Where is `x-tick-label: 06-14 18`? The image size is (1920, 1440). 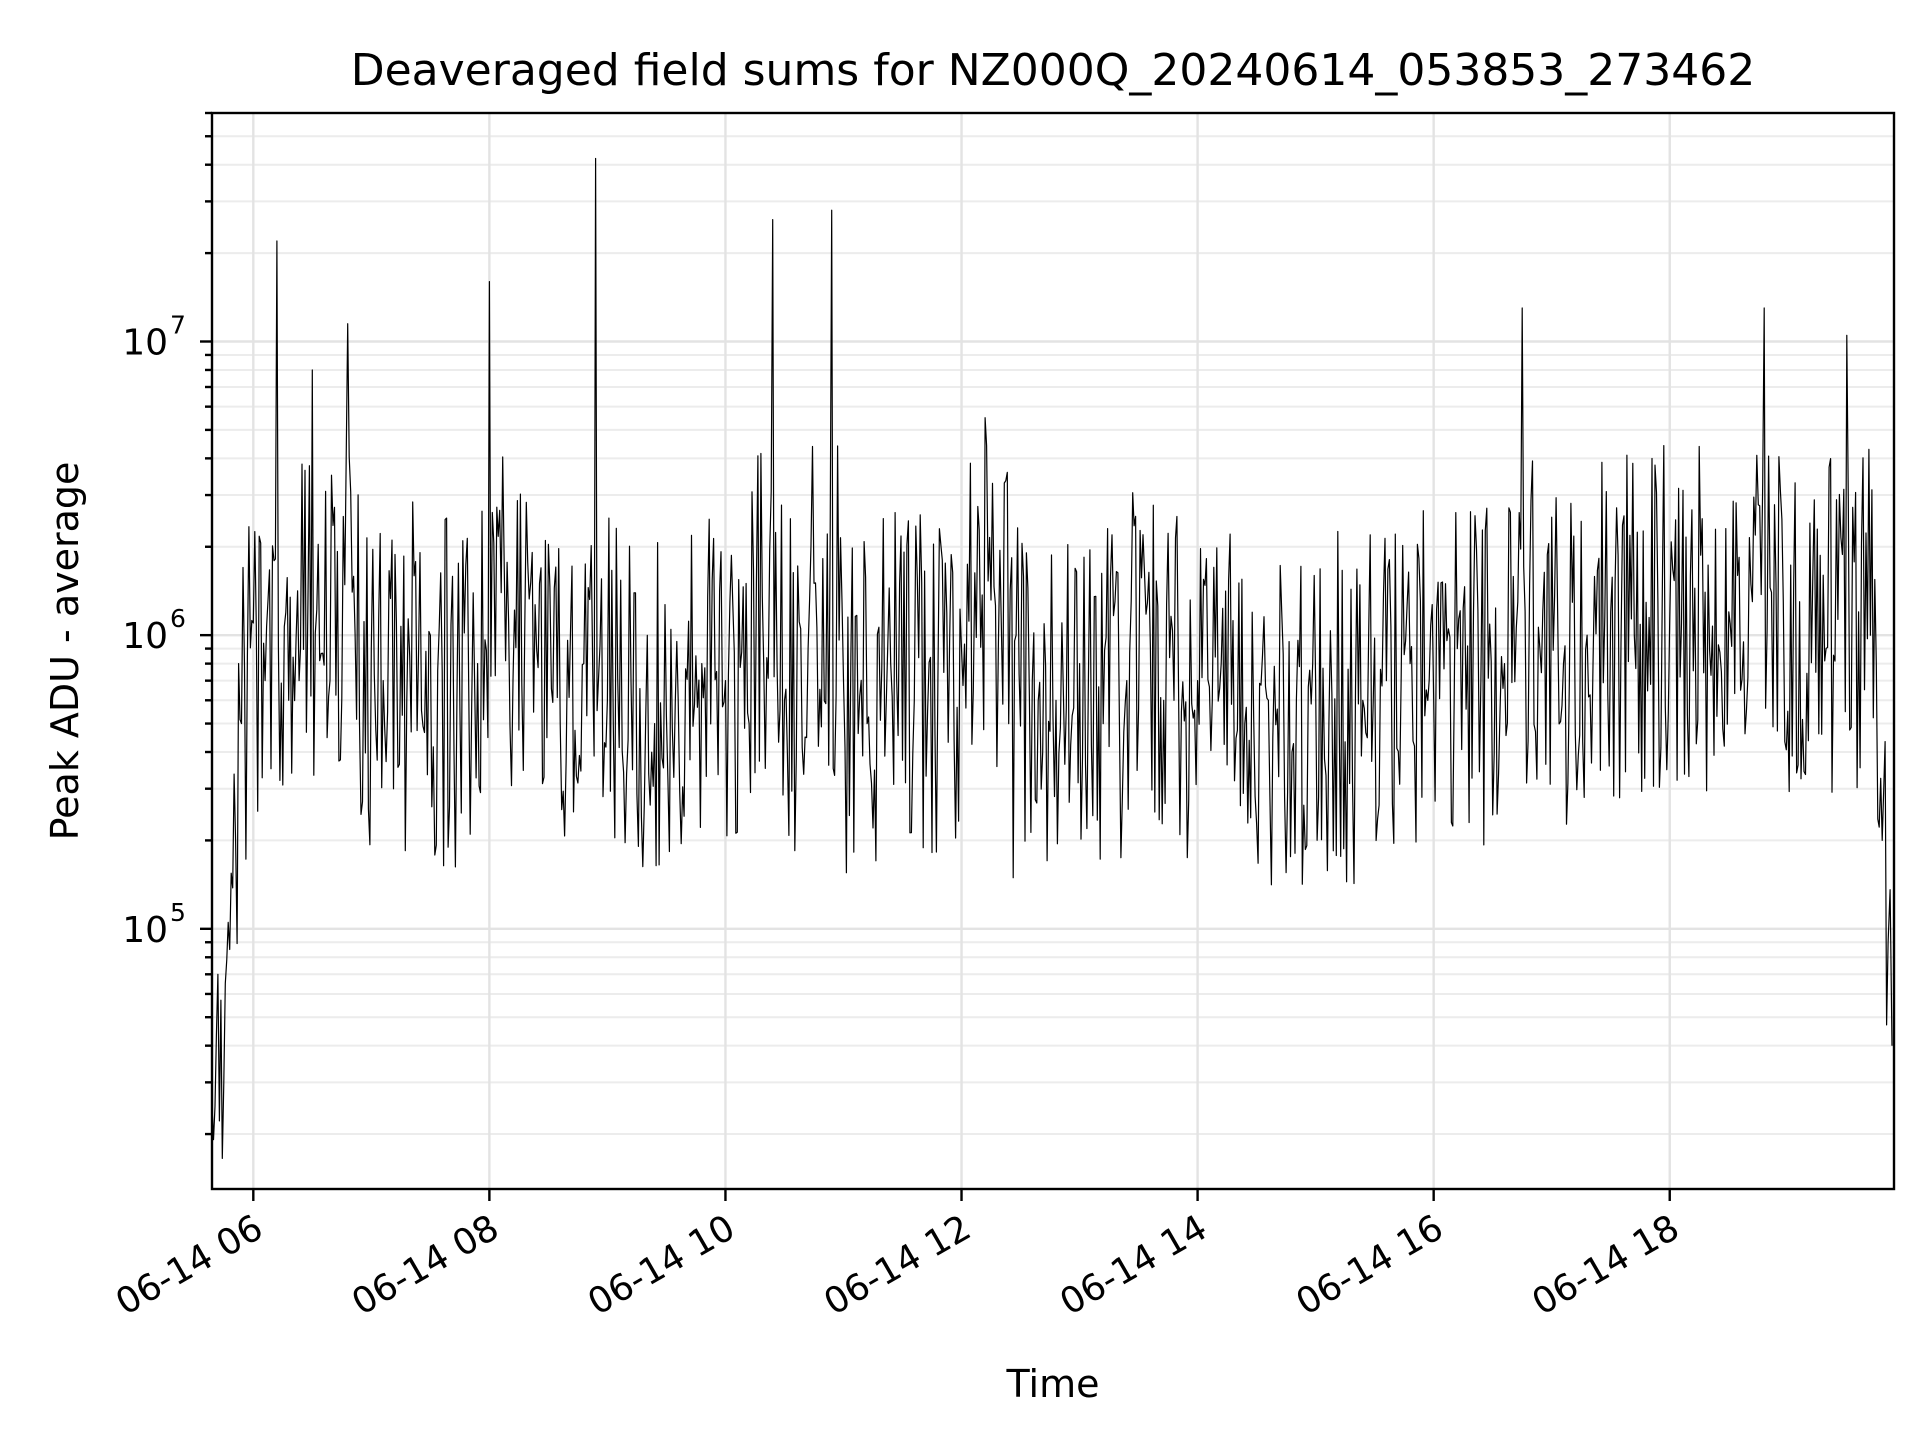 x-tick-label: 06-14 18 is located at coordinates (1606, 1265).